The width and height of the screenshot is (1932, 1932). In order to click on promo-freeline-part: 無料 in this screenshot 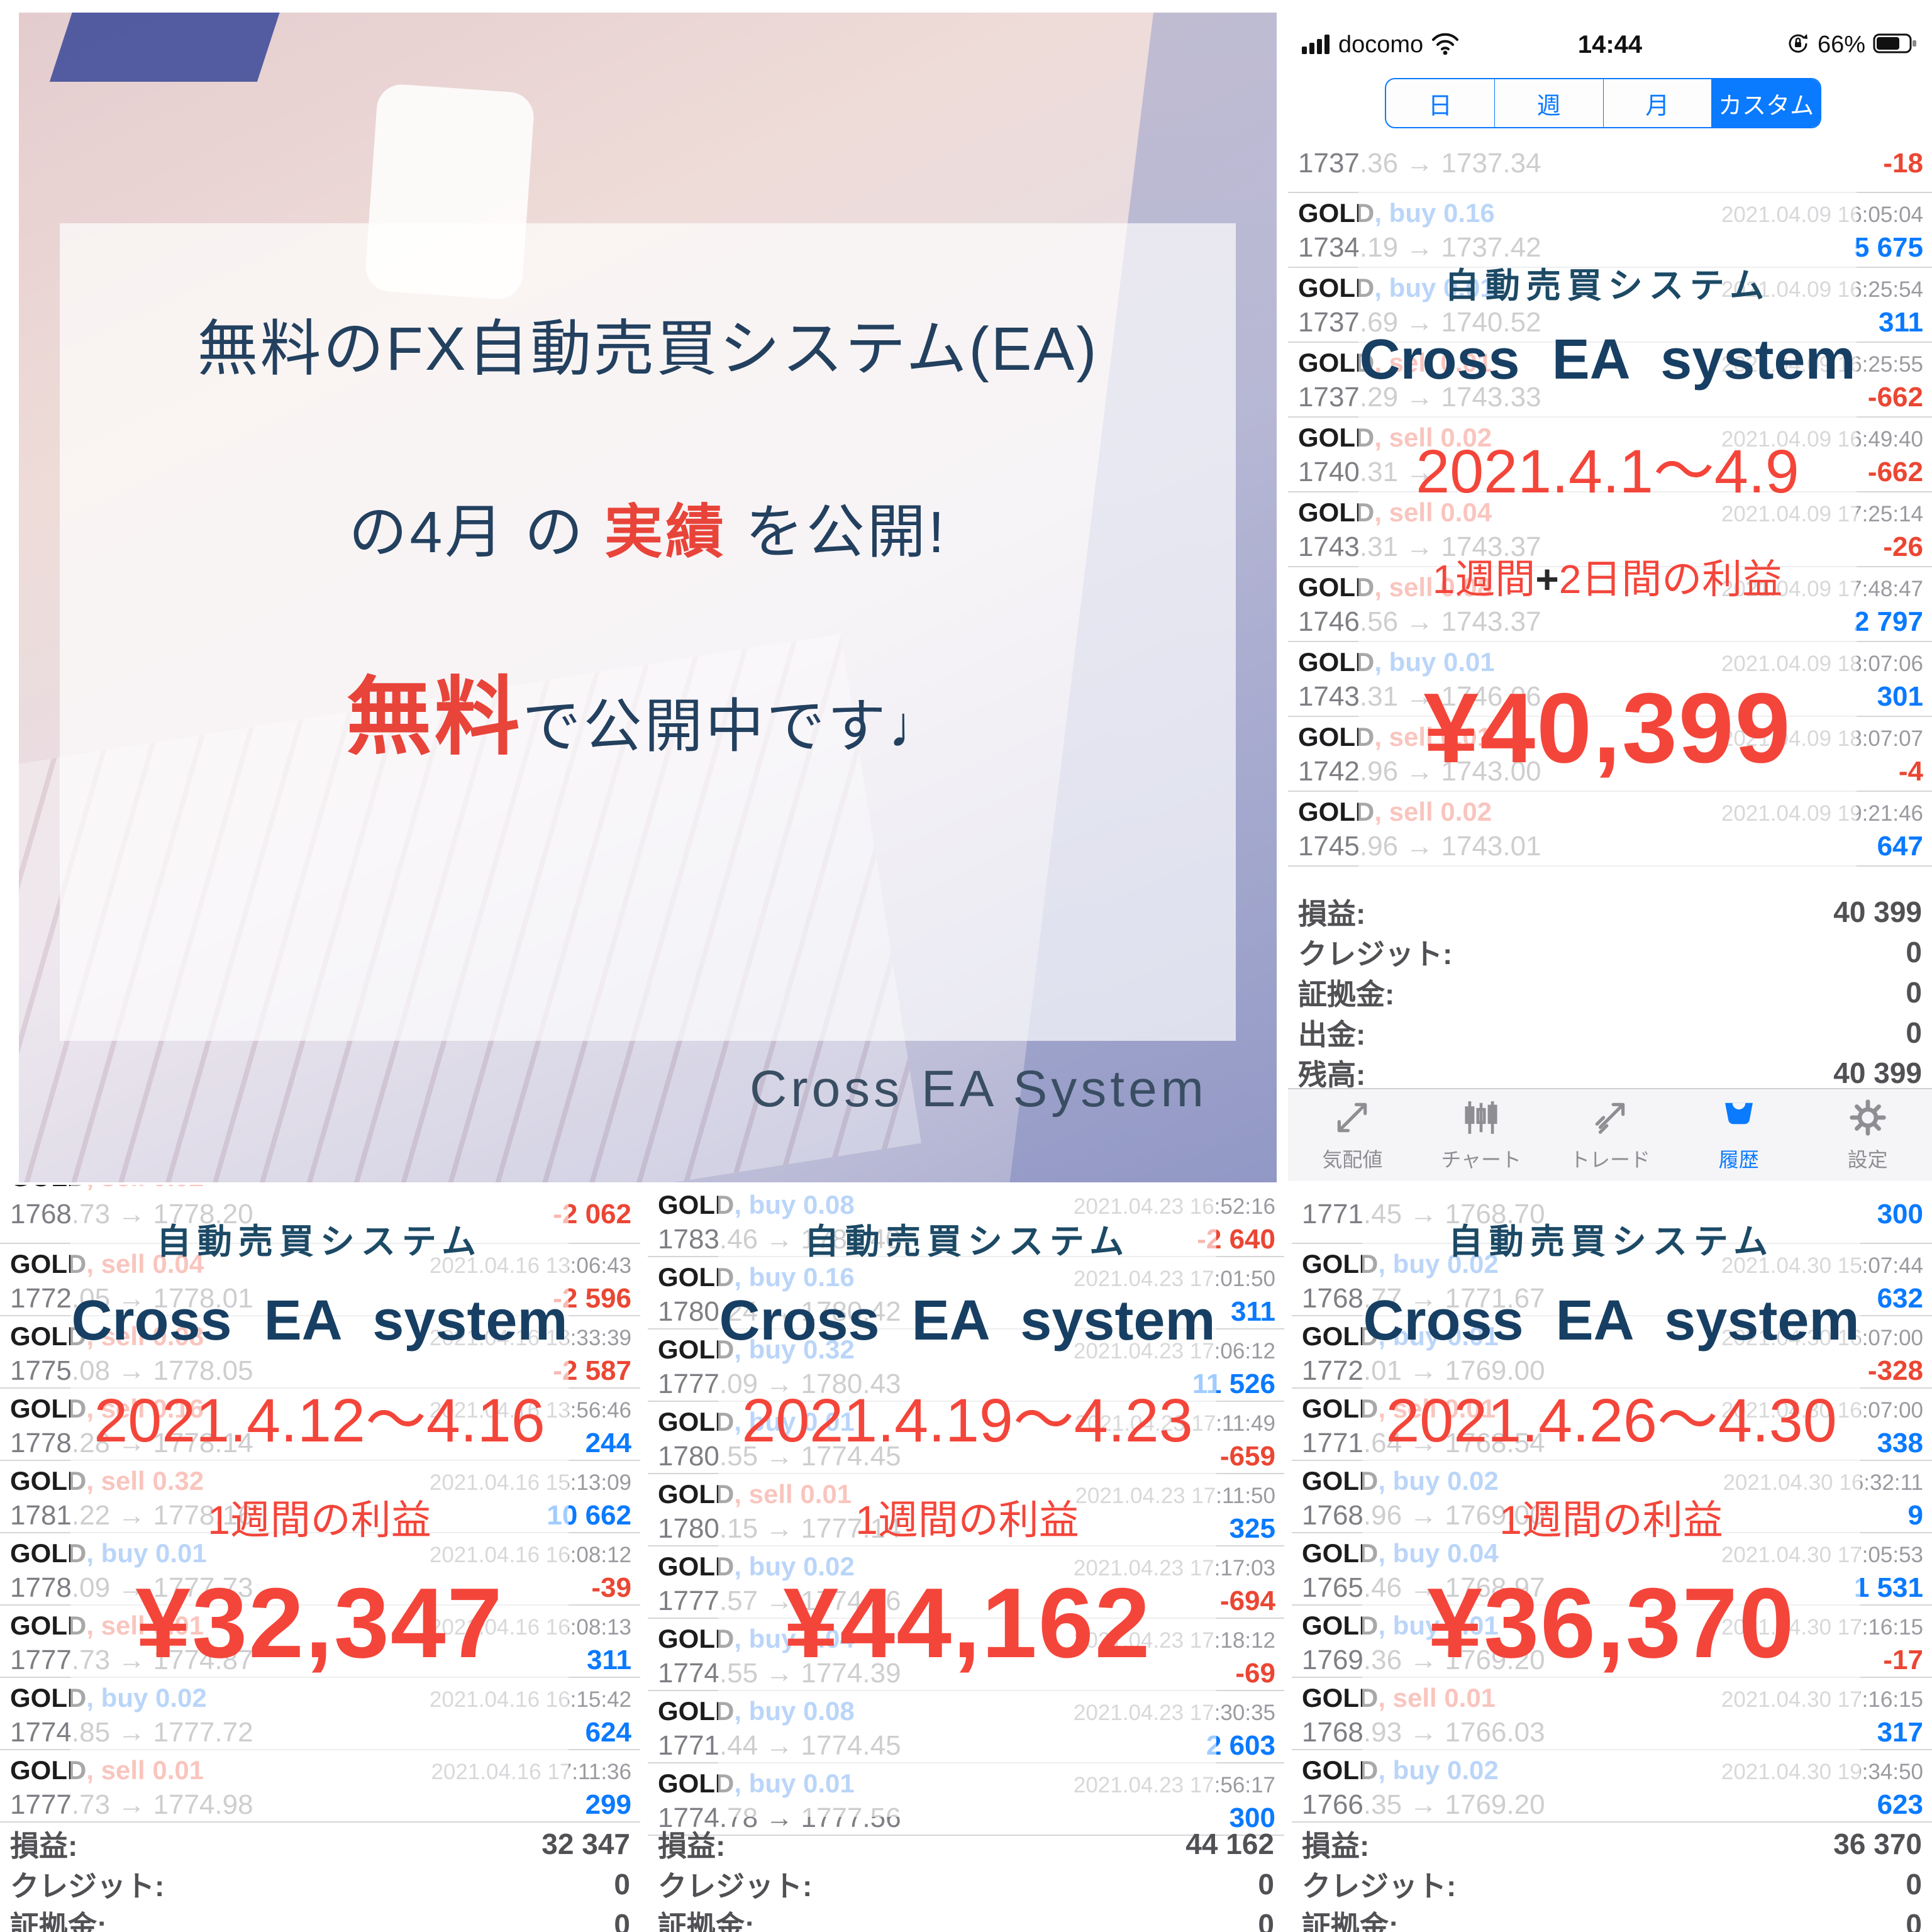, I will do `click(434, 717)`.